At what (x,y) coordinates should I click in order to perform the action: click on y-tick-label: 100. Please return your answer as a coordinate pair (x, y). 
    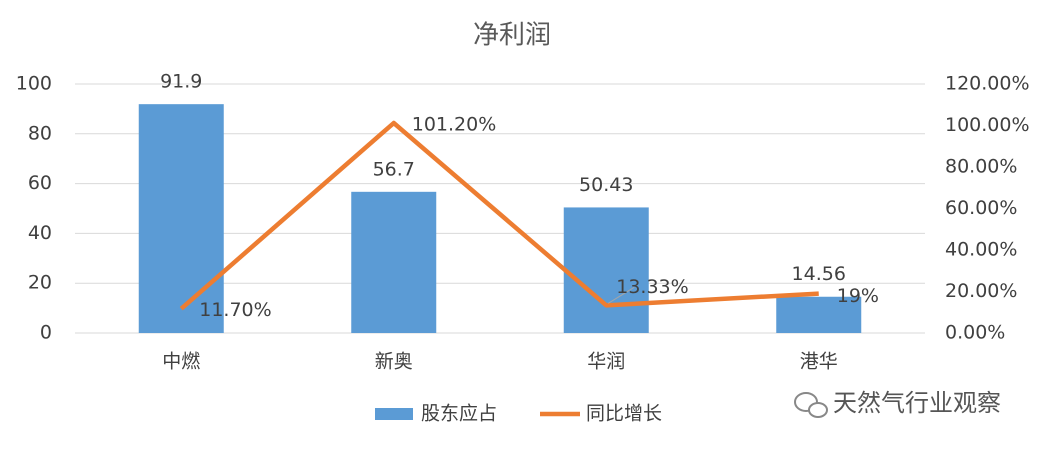
    Looking at the image, I should click on (34, 84).